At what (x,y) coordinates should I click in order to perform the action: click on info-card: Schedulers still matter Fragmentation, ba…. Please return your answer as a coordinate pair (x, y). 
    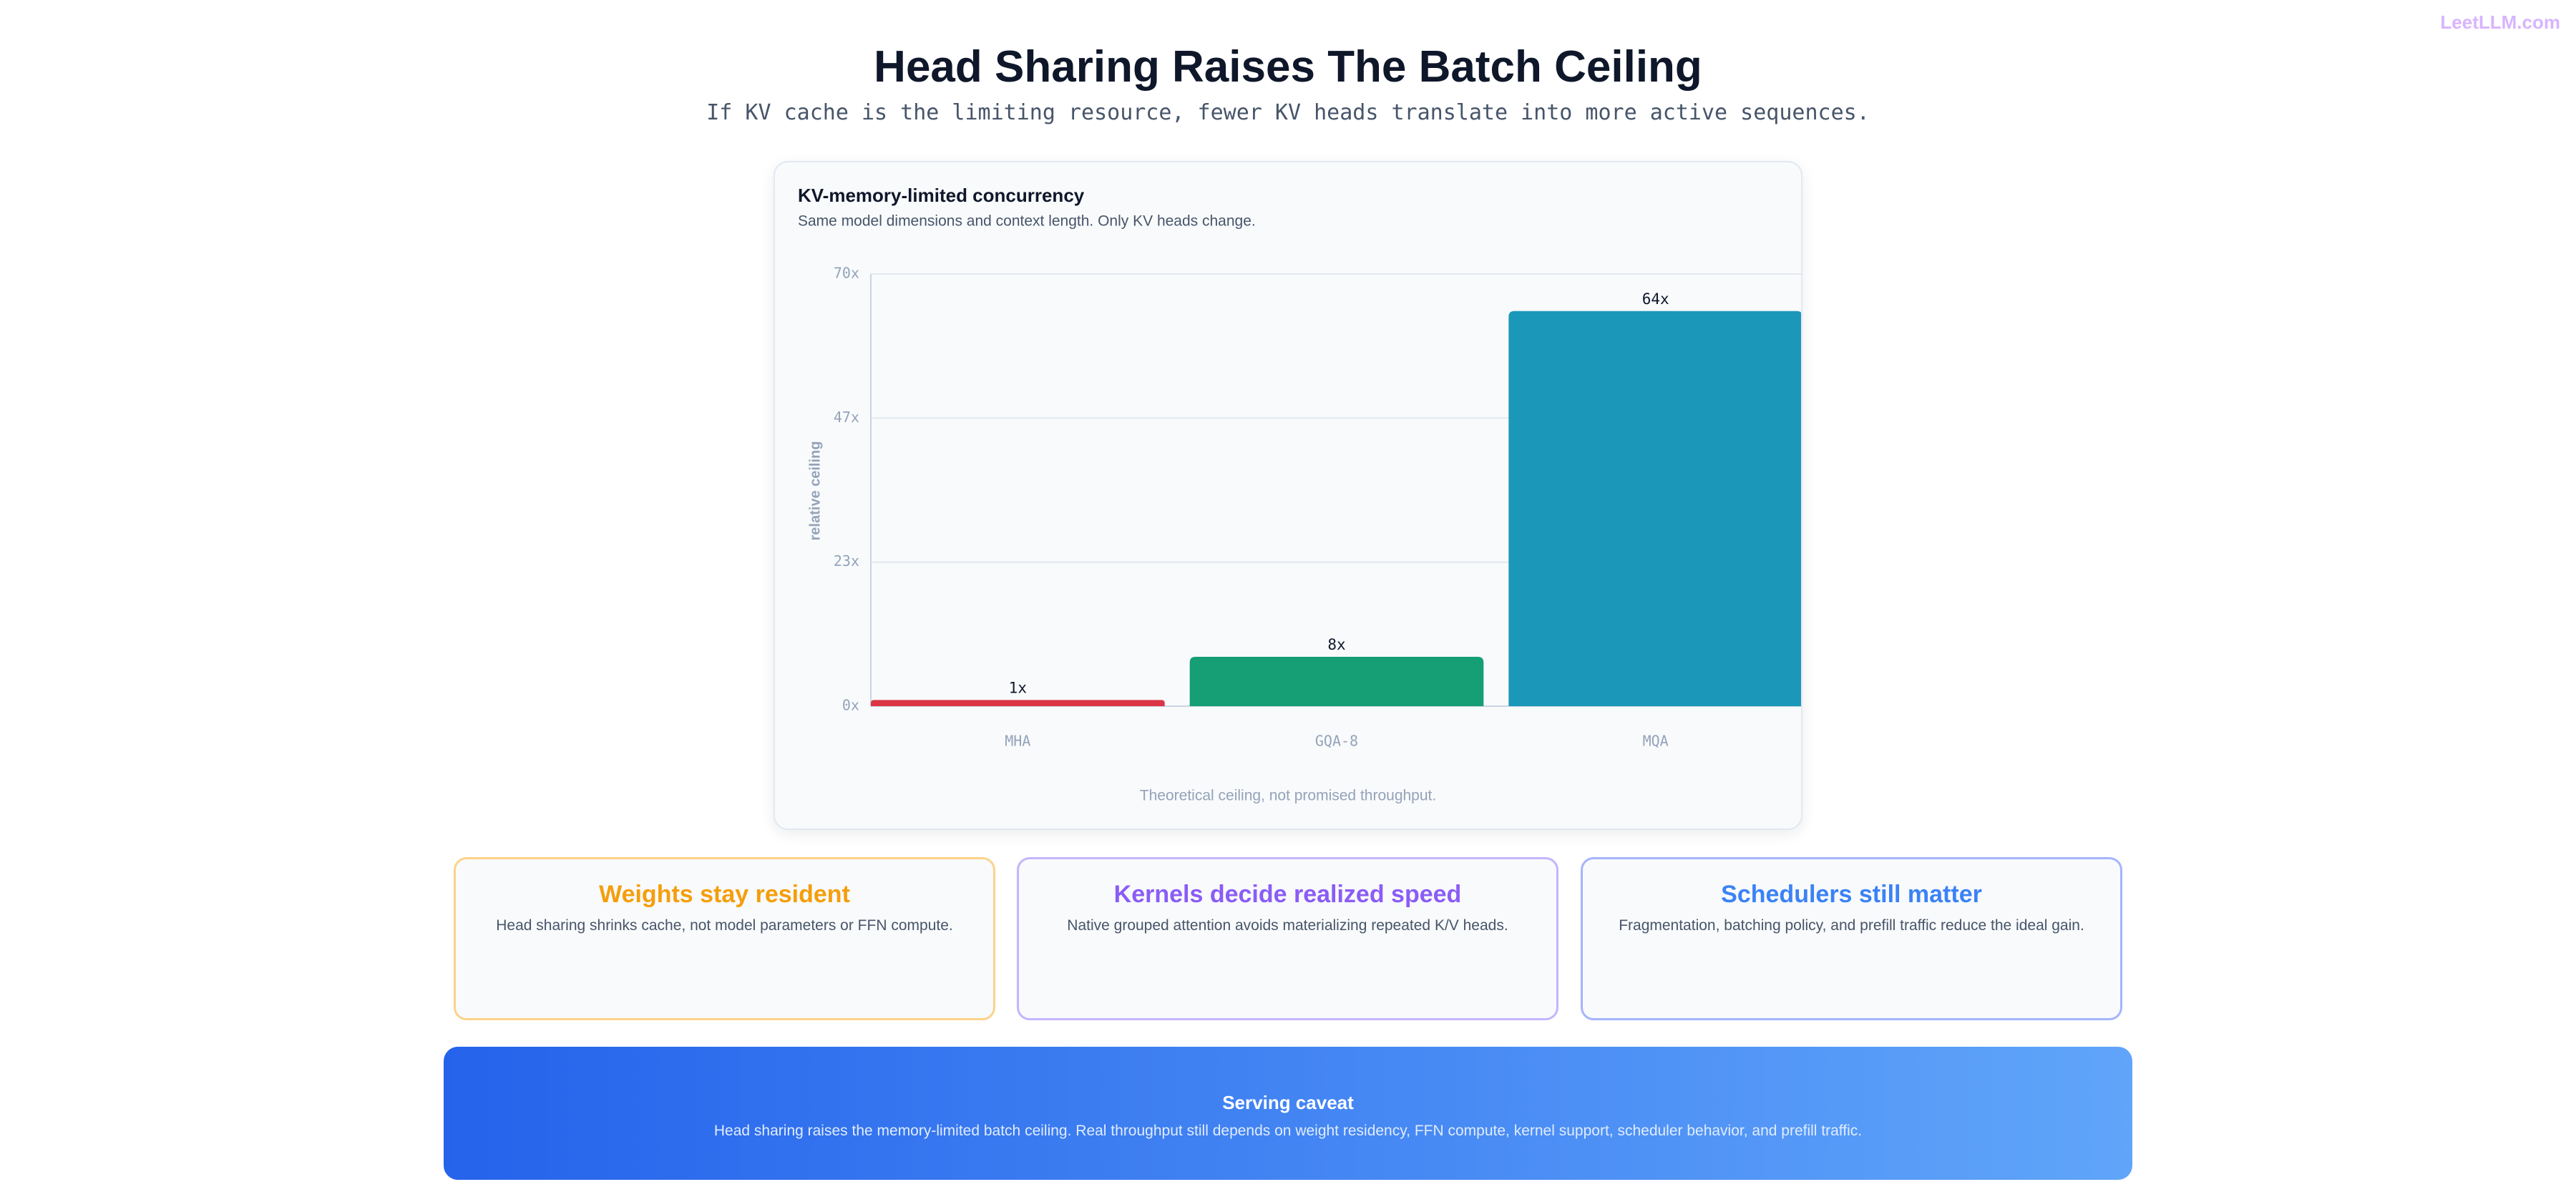
    Looking at the image, I should click on (1851, 939).